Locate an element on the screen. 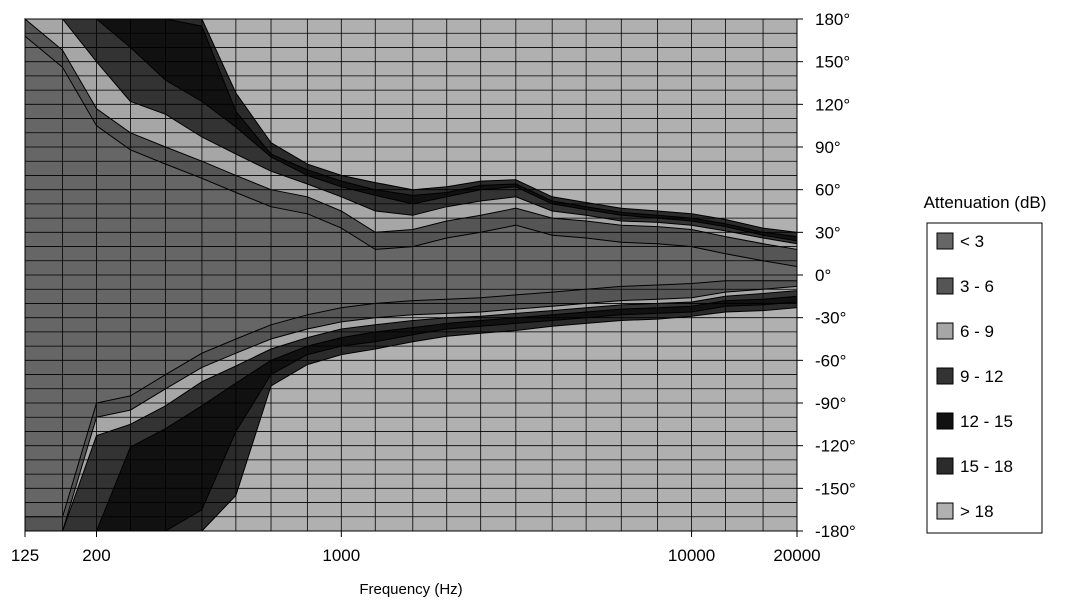 This screenshot has height=601, width=1074. legend-label: > 18 is located at coordinates (977, 511).